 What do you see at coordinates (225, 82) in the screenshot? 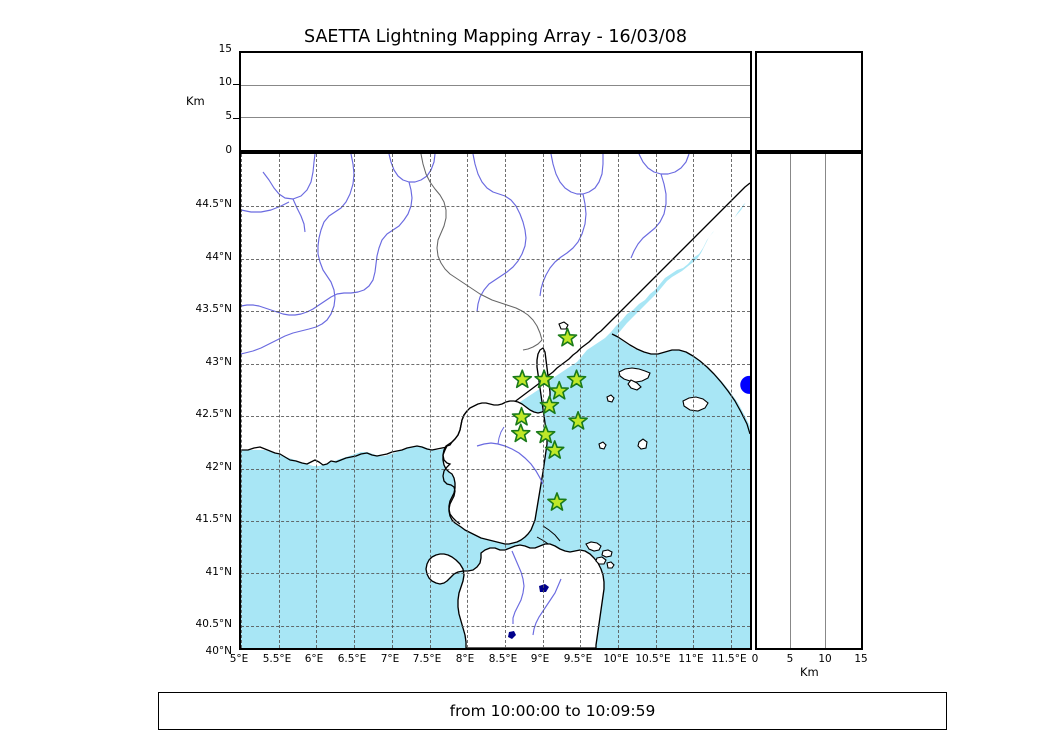
I see `alt-tick-10: 10` at bounding box center [225, 82].